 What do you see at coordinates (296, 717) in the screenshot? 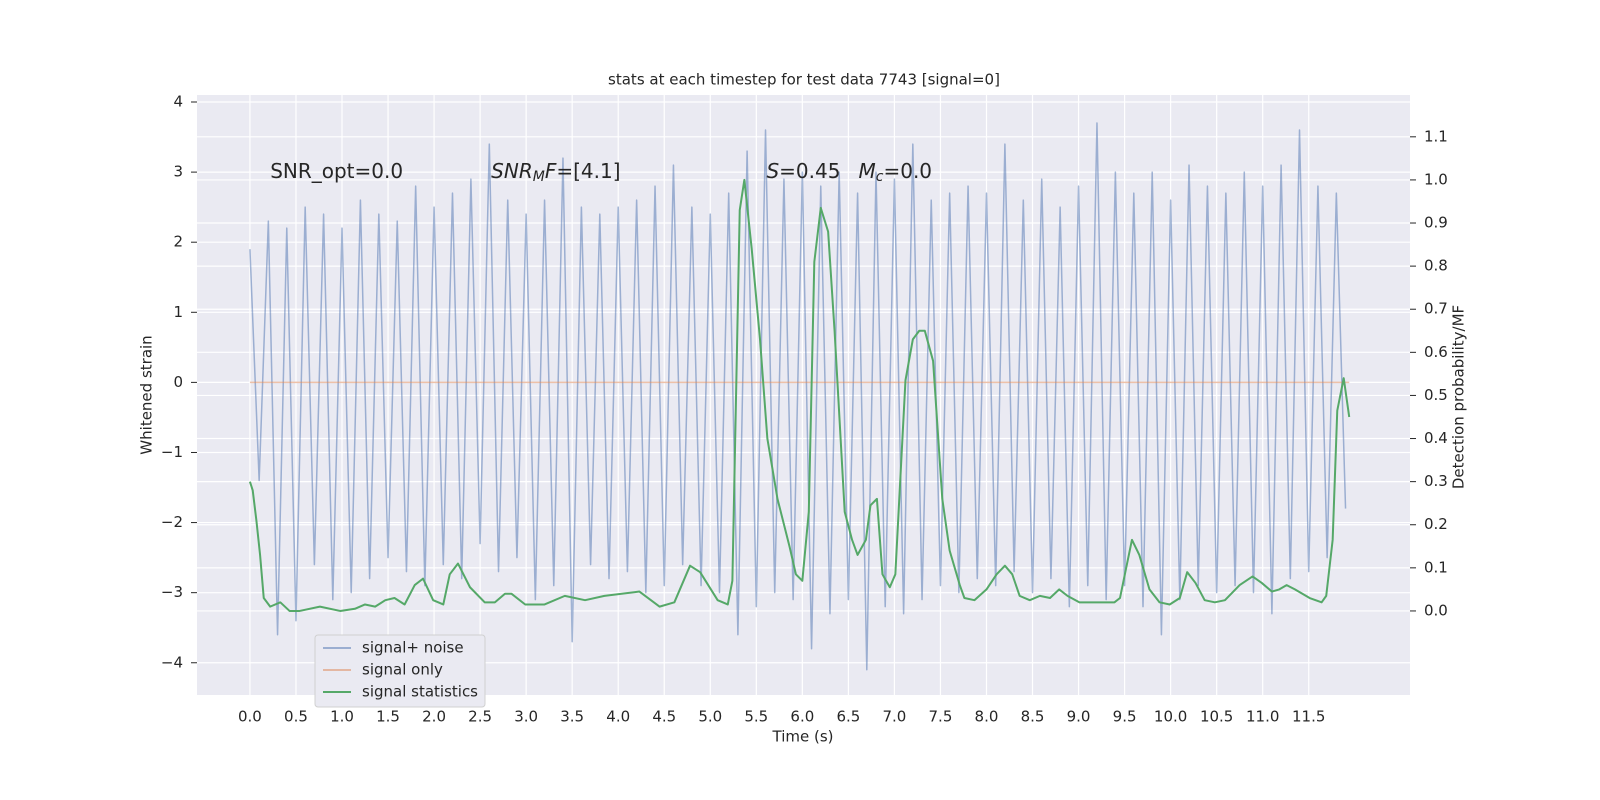
I see `x-tick-label: 0.5` at bounding box center [296, 717].